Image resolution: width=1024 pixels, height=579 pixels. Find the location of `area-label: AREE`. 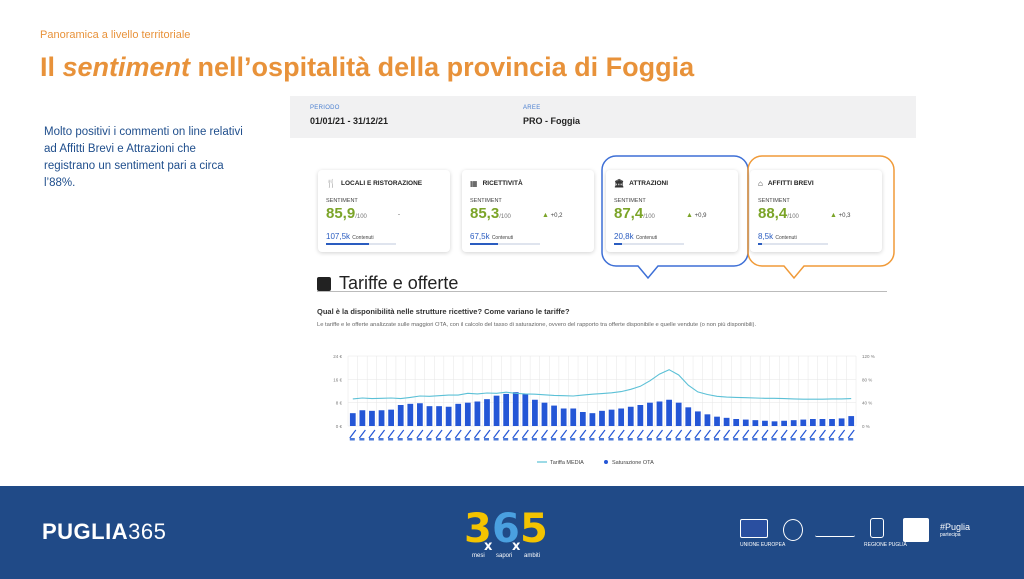

area-label: AREE is located at coordinates (532, 108).